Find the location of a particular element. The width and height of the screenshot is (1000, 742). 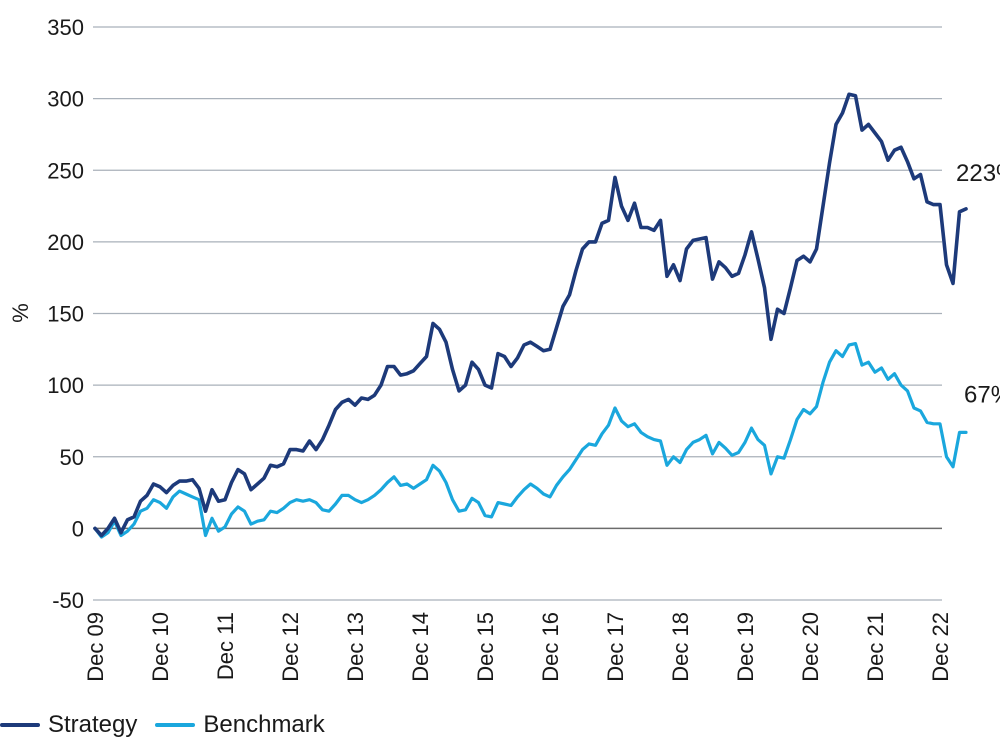

x-tick-label: Dec 19 is located at coordinates (745, 647).